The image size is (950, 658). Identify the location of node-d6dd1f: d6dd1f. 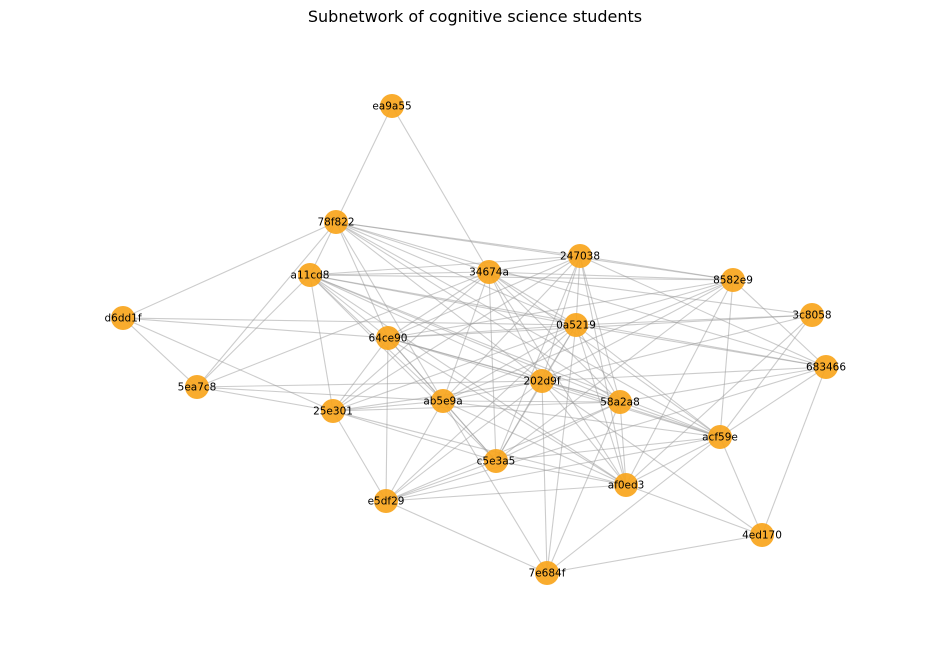
(123, 318).